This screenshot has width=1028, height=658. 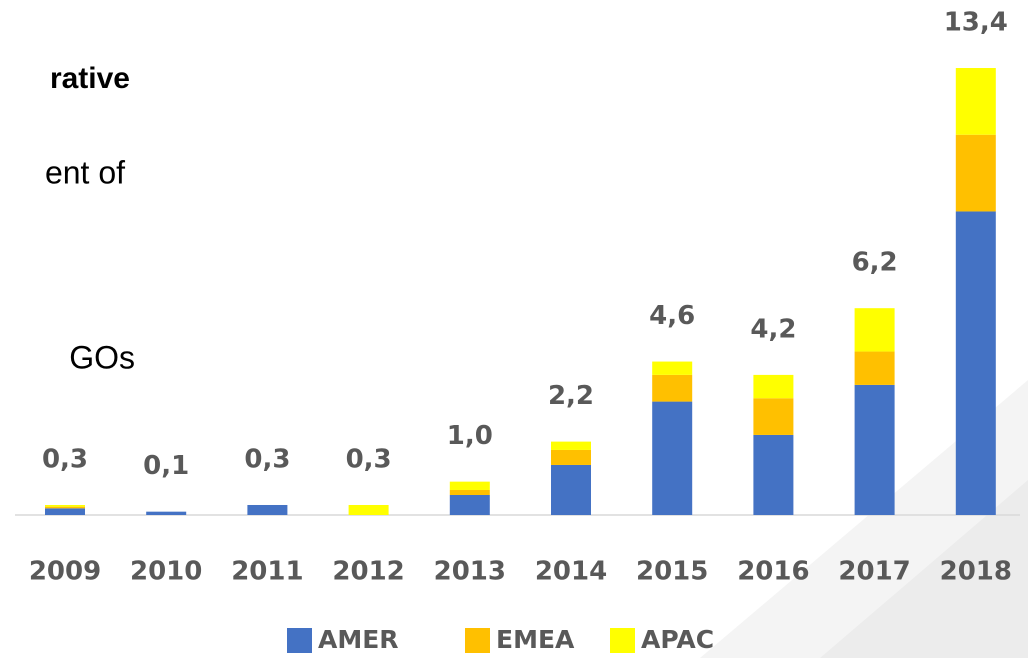 What do you see at coordinates (267, 572) in the screenshot?
I see `x-tick-label: 2011` at bounding box center [267, 572].